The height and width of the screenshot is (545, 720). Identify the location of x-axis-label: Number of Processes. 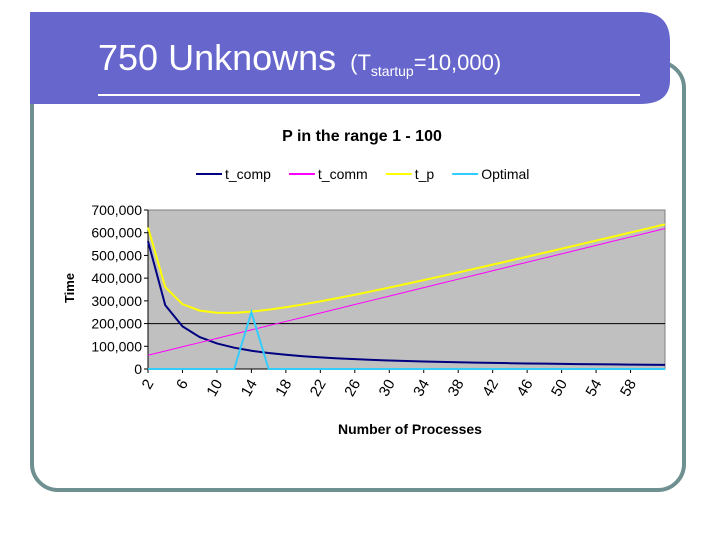
(410, 429).